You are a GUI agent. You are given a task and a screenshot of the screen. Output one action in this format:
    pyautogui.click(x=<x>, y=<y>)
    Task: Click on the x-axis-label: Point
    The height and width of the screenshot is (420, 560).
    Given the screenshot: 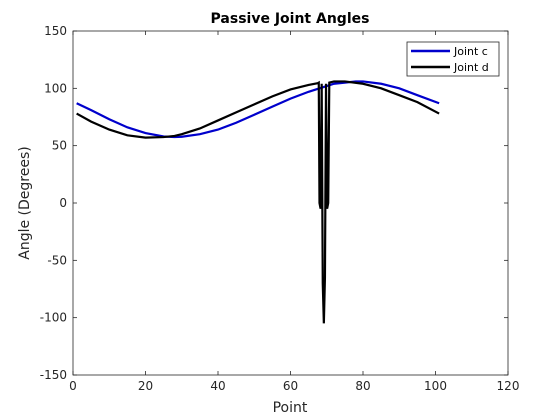 What is the action you would take?
    pyautogui.click(x=290, y=408)
    